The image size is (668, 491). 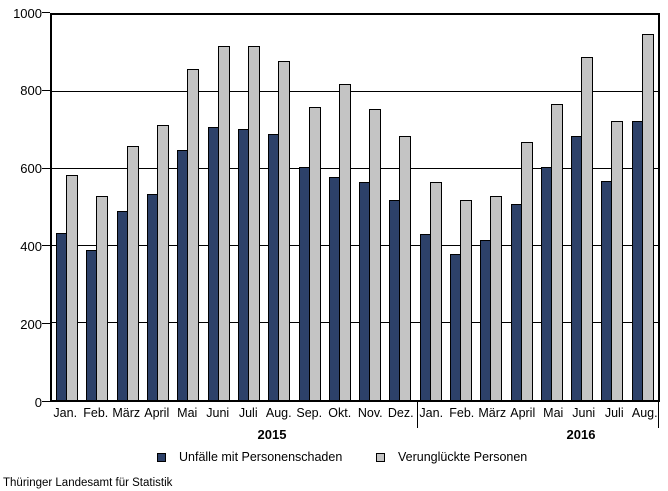 What do you see at coordinates (261, 457) in the screenshot?
I see `legend-label-unfaelle: Unfälle mit Personenschaden` at bounding box center [261, 457].